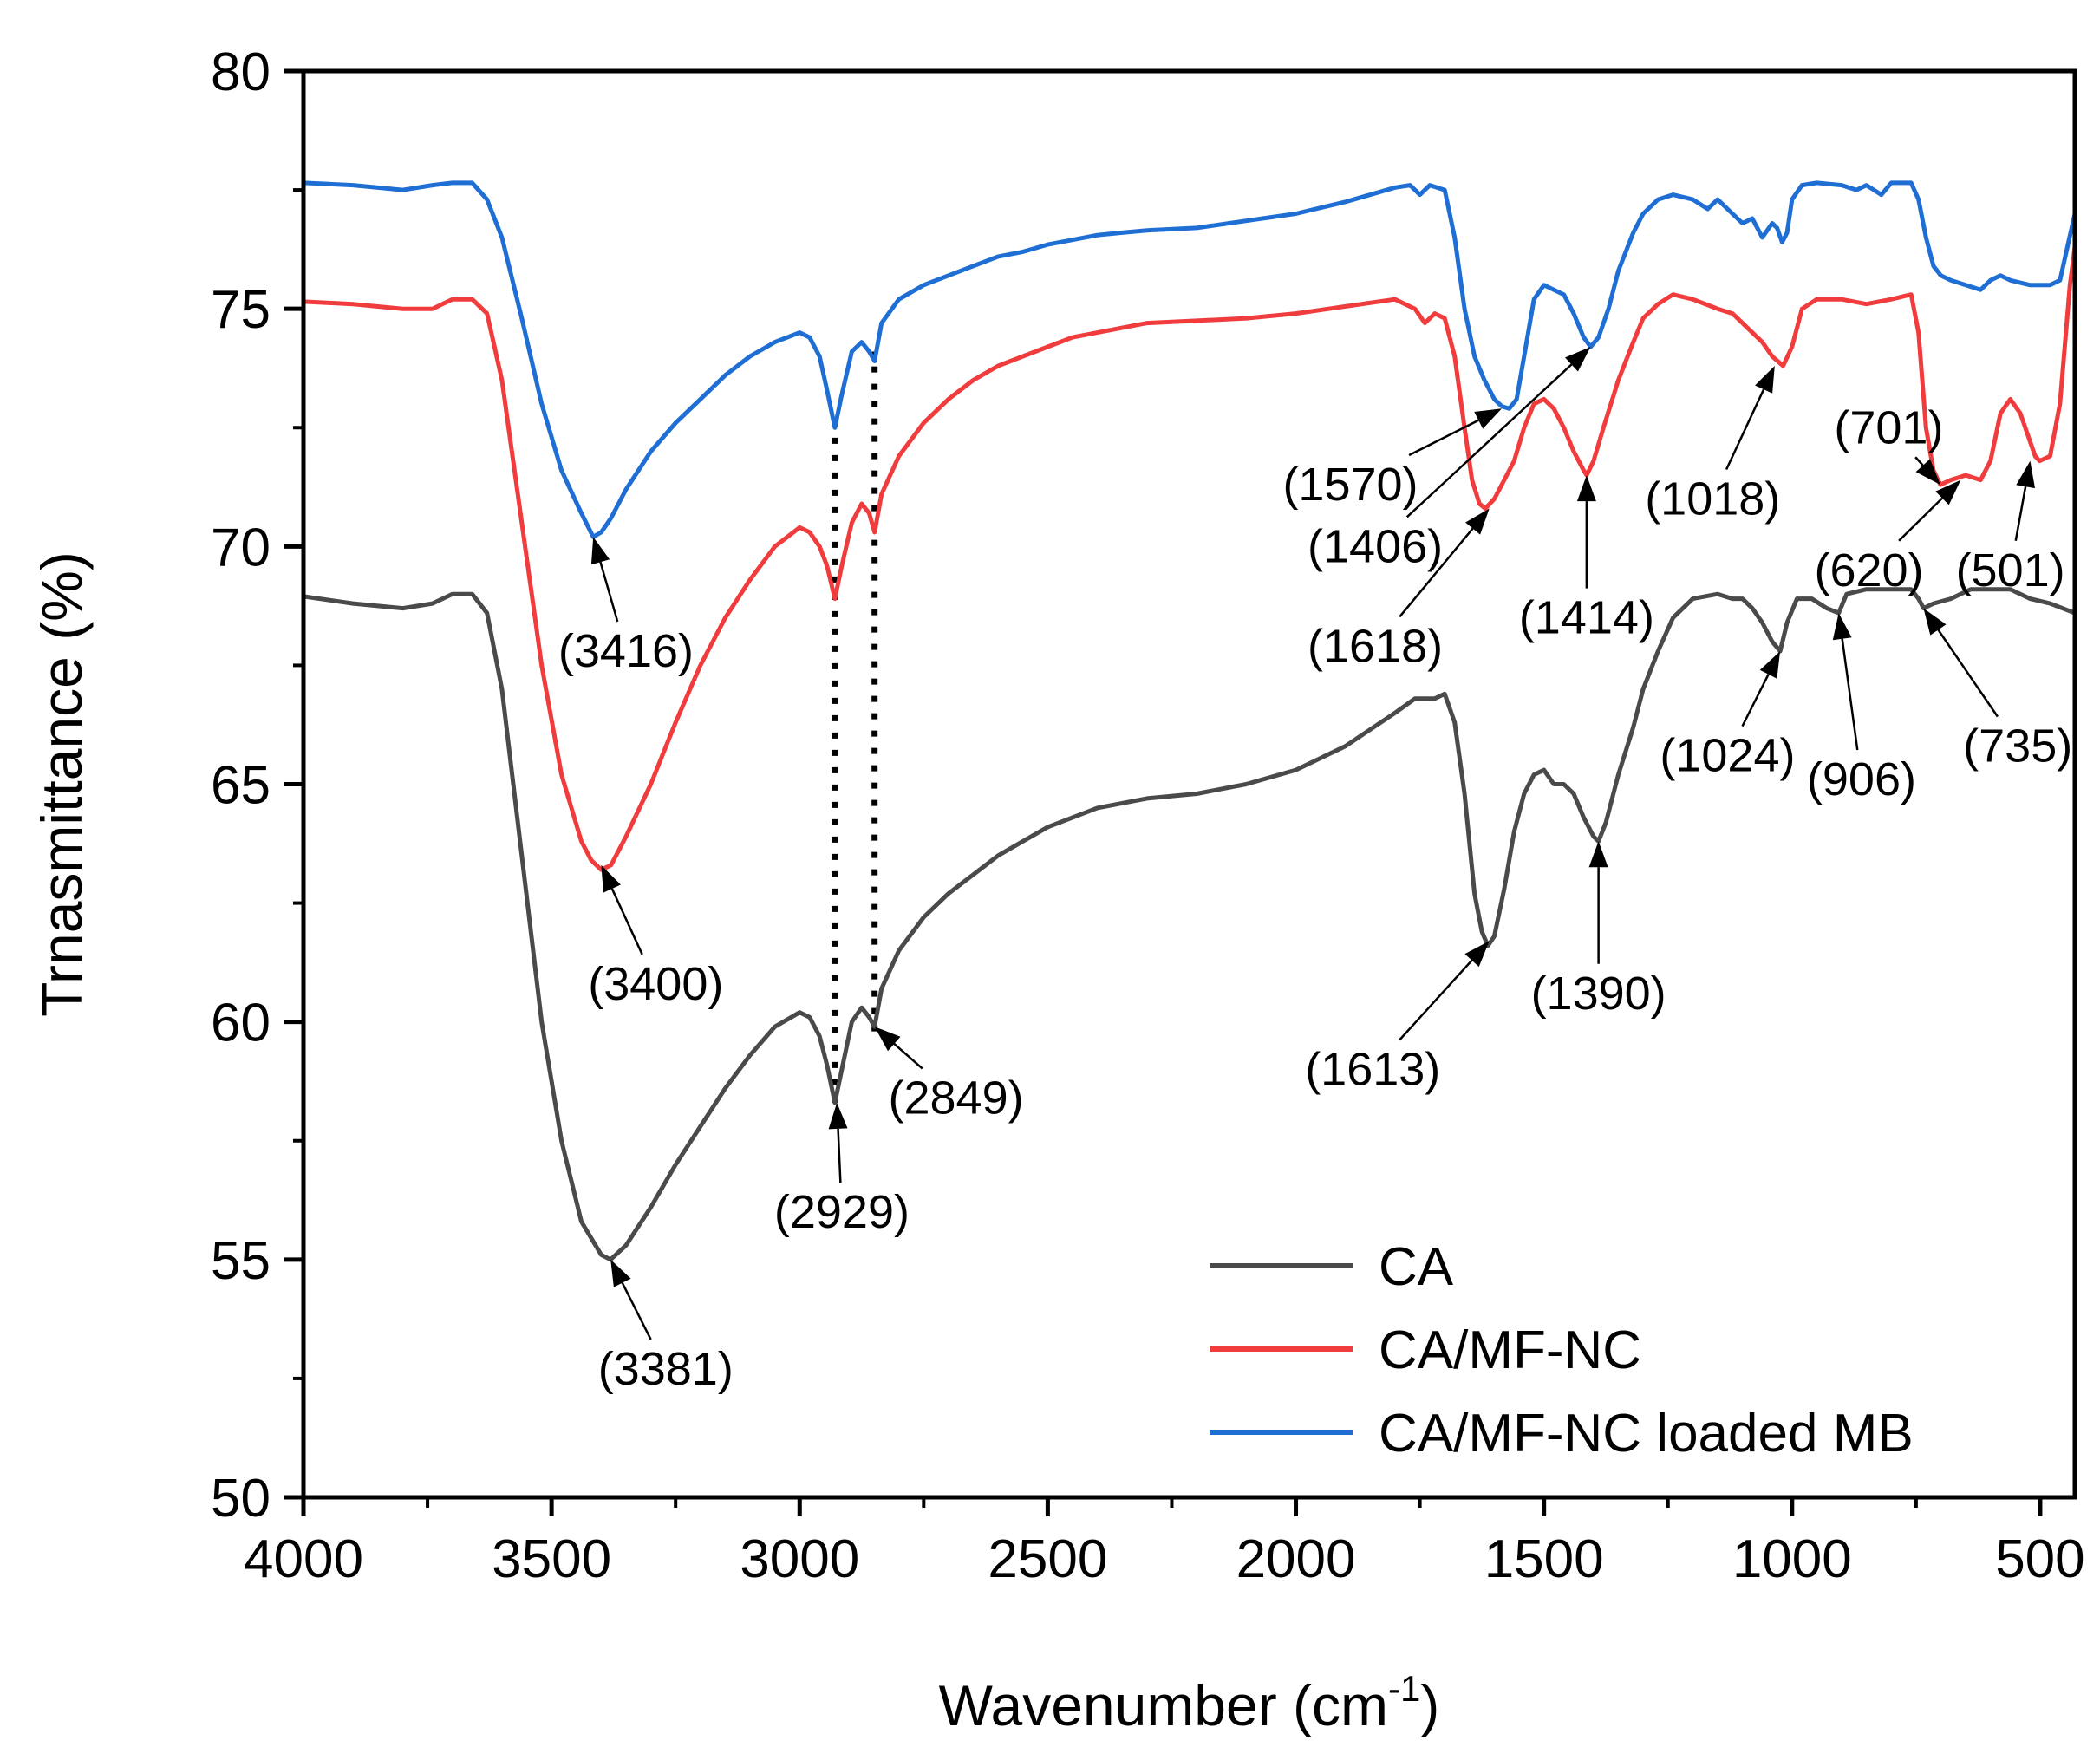  I want to click on peak-label-12: (620), so click(1868, 570).